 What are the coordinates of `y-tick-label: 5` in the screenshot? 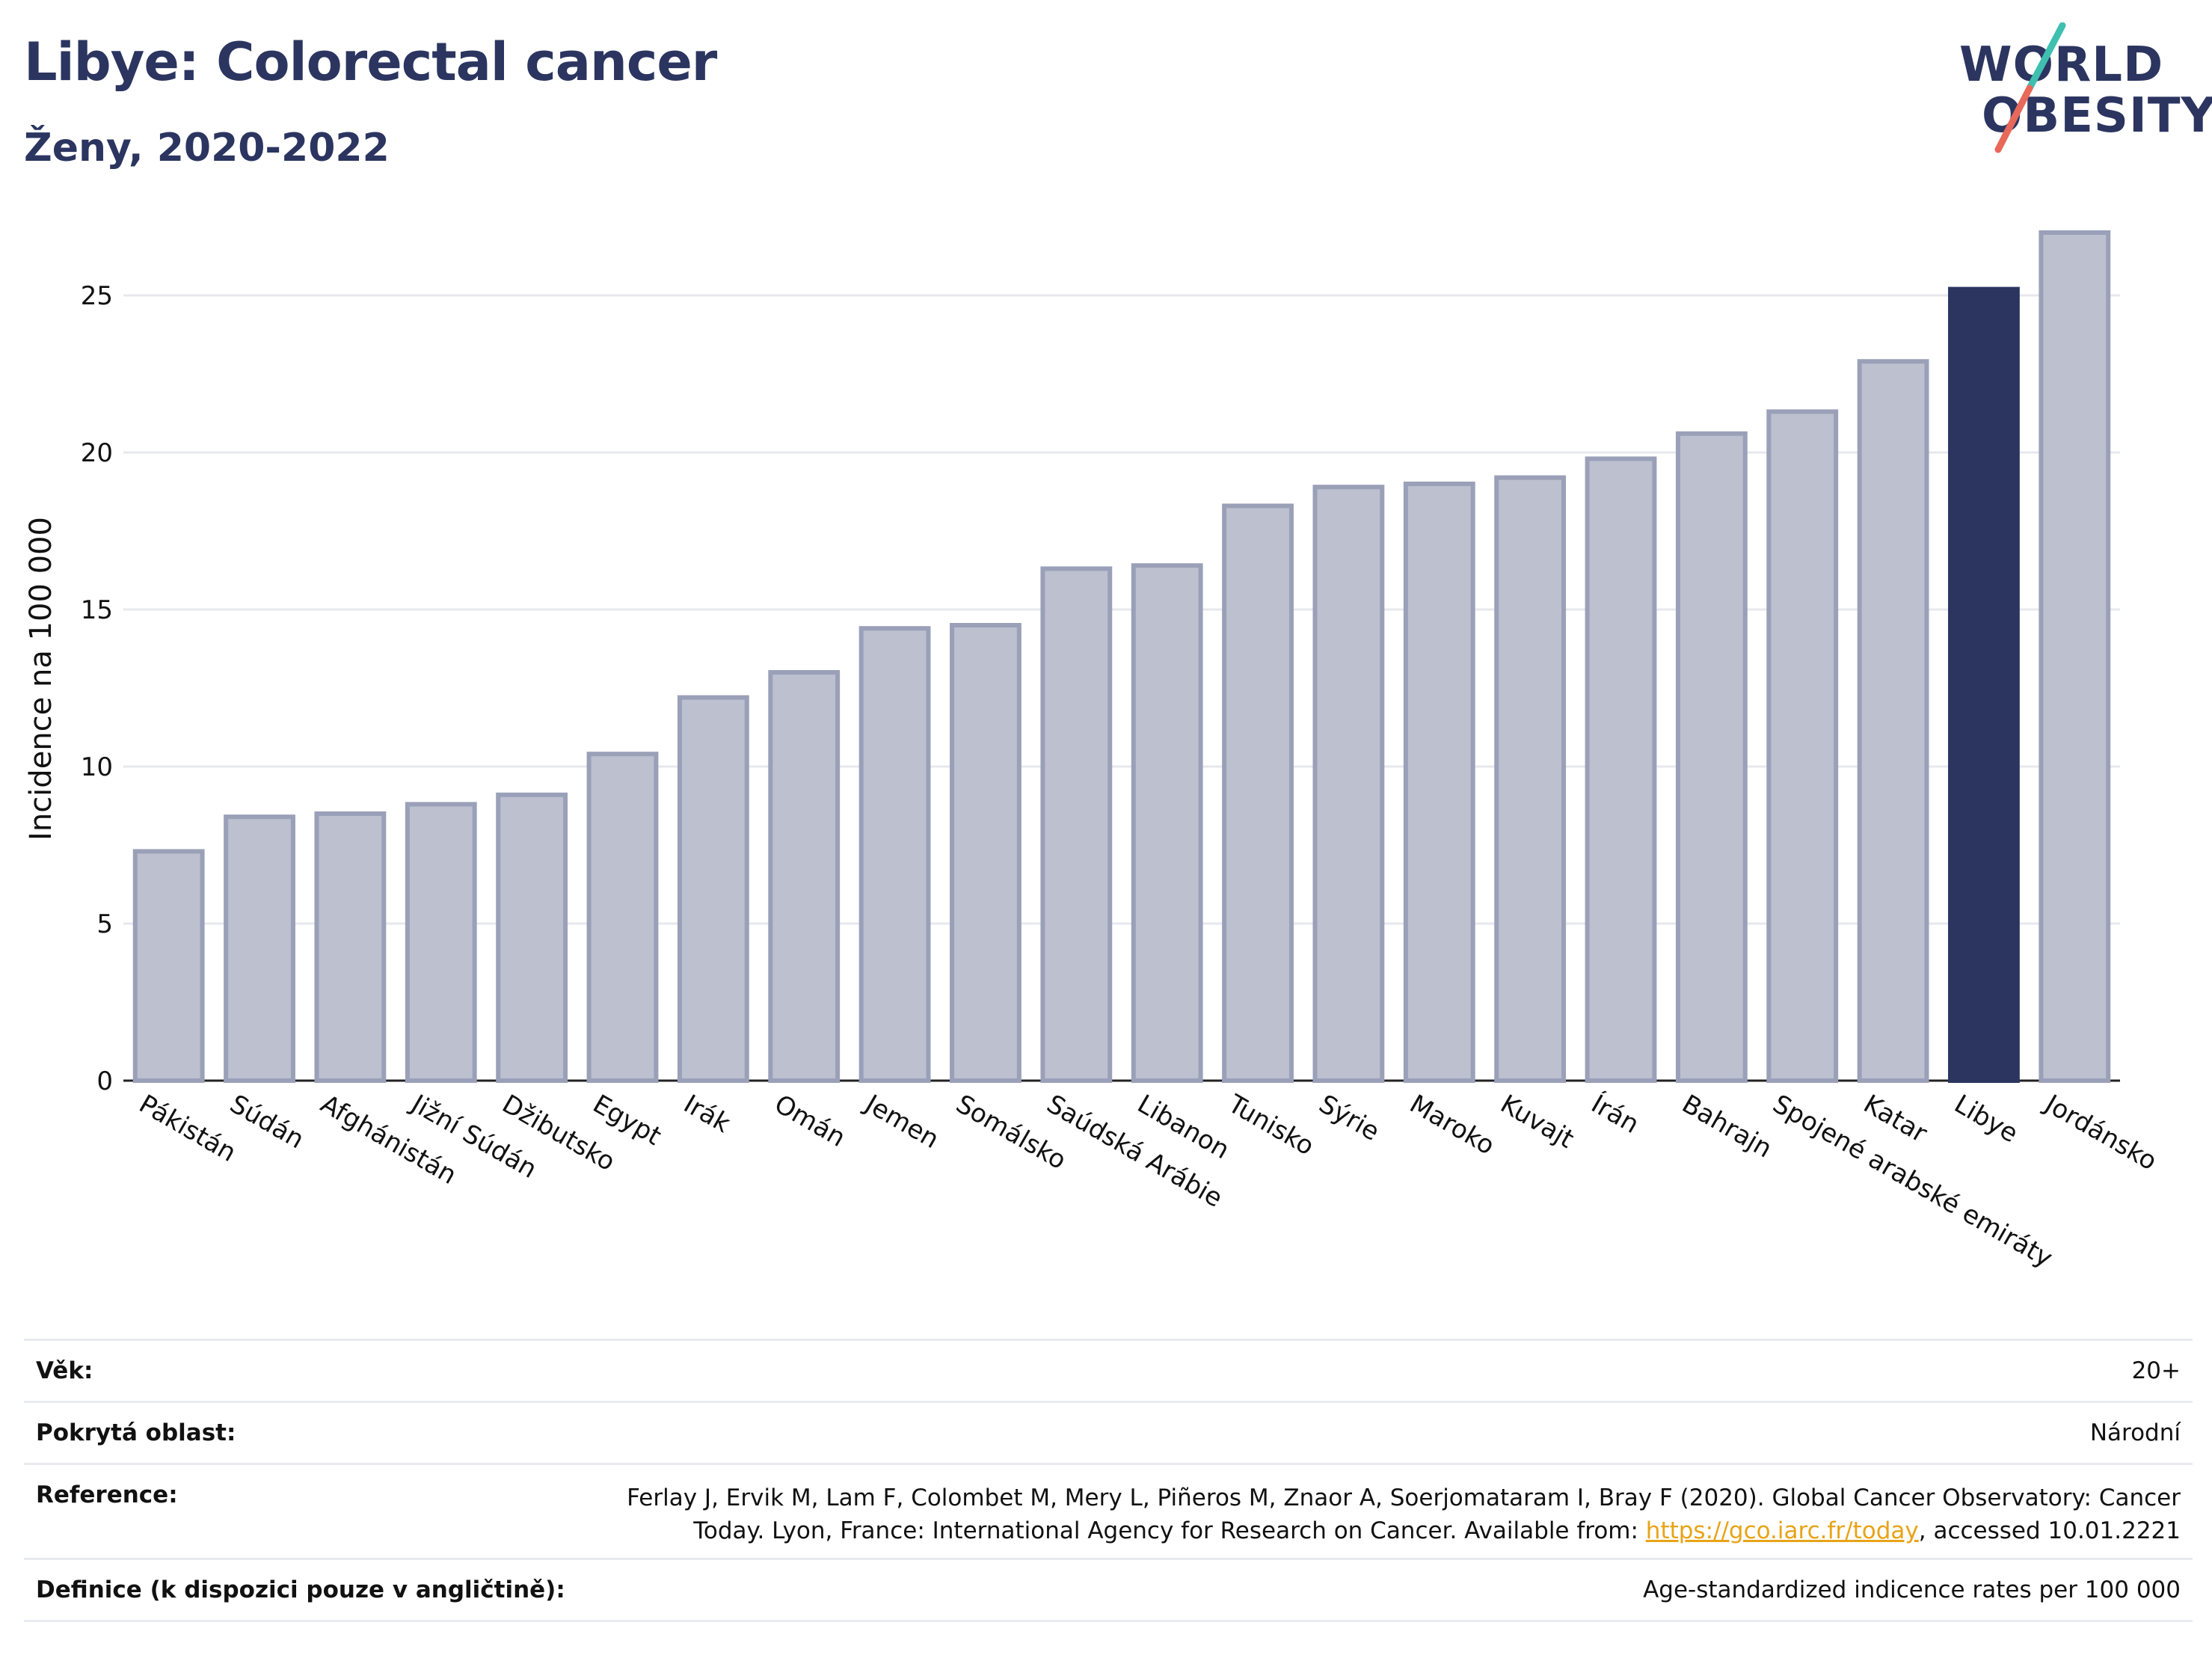 It's located at (104, 924).